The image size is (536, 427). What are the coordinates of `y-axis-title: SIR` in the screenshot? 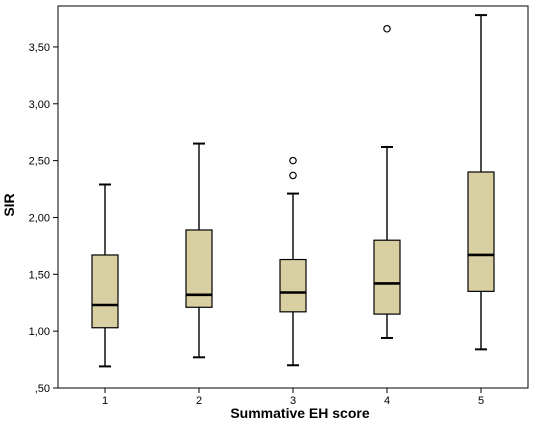 It's located at (9, 204).